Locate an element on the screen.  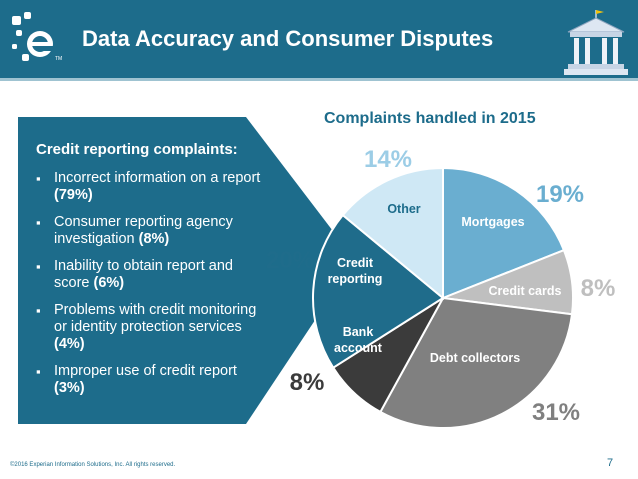
list-item-text: Incorrect information on a report is located at coordinates (157, 178).